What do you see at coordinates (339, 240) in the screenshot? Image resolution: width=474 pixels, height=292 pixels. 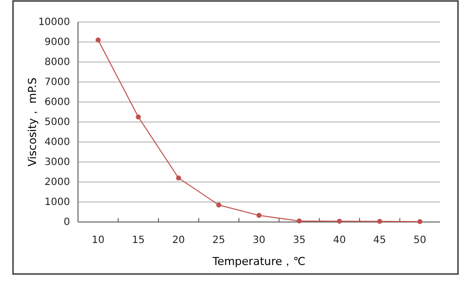 I see `x-tick-label: 40` at bounding box center [339, 240].